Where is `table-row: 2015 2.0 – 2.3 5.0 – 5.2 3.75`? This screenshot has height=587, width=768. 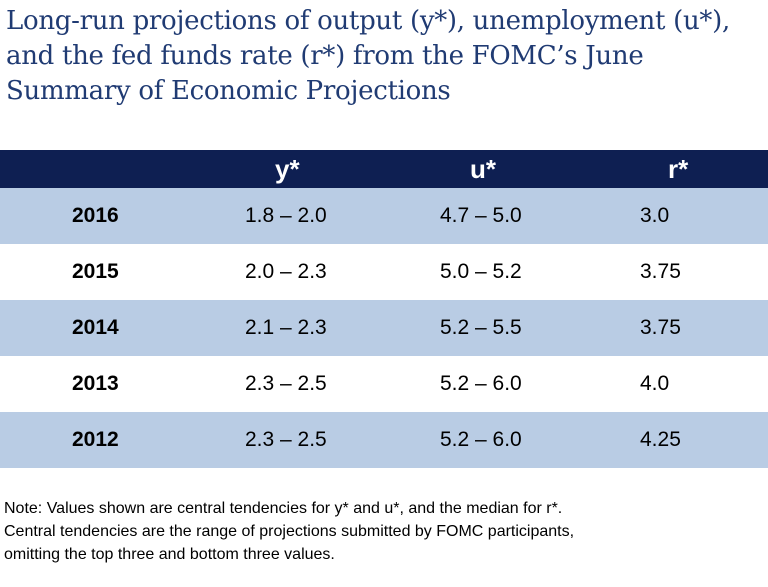 table-row: 2015 2.0 – 2.3 5.0 – 5.2 3.75 is located at coordinates (384, 272).